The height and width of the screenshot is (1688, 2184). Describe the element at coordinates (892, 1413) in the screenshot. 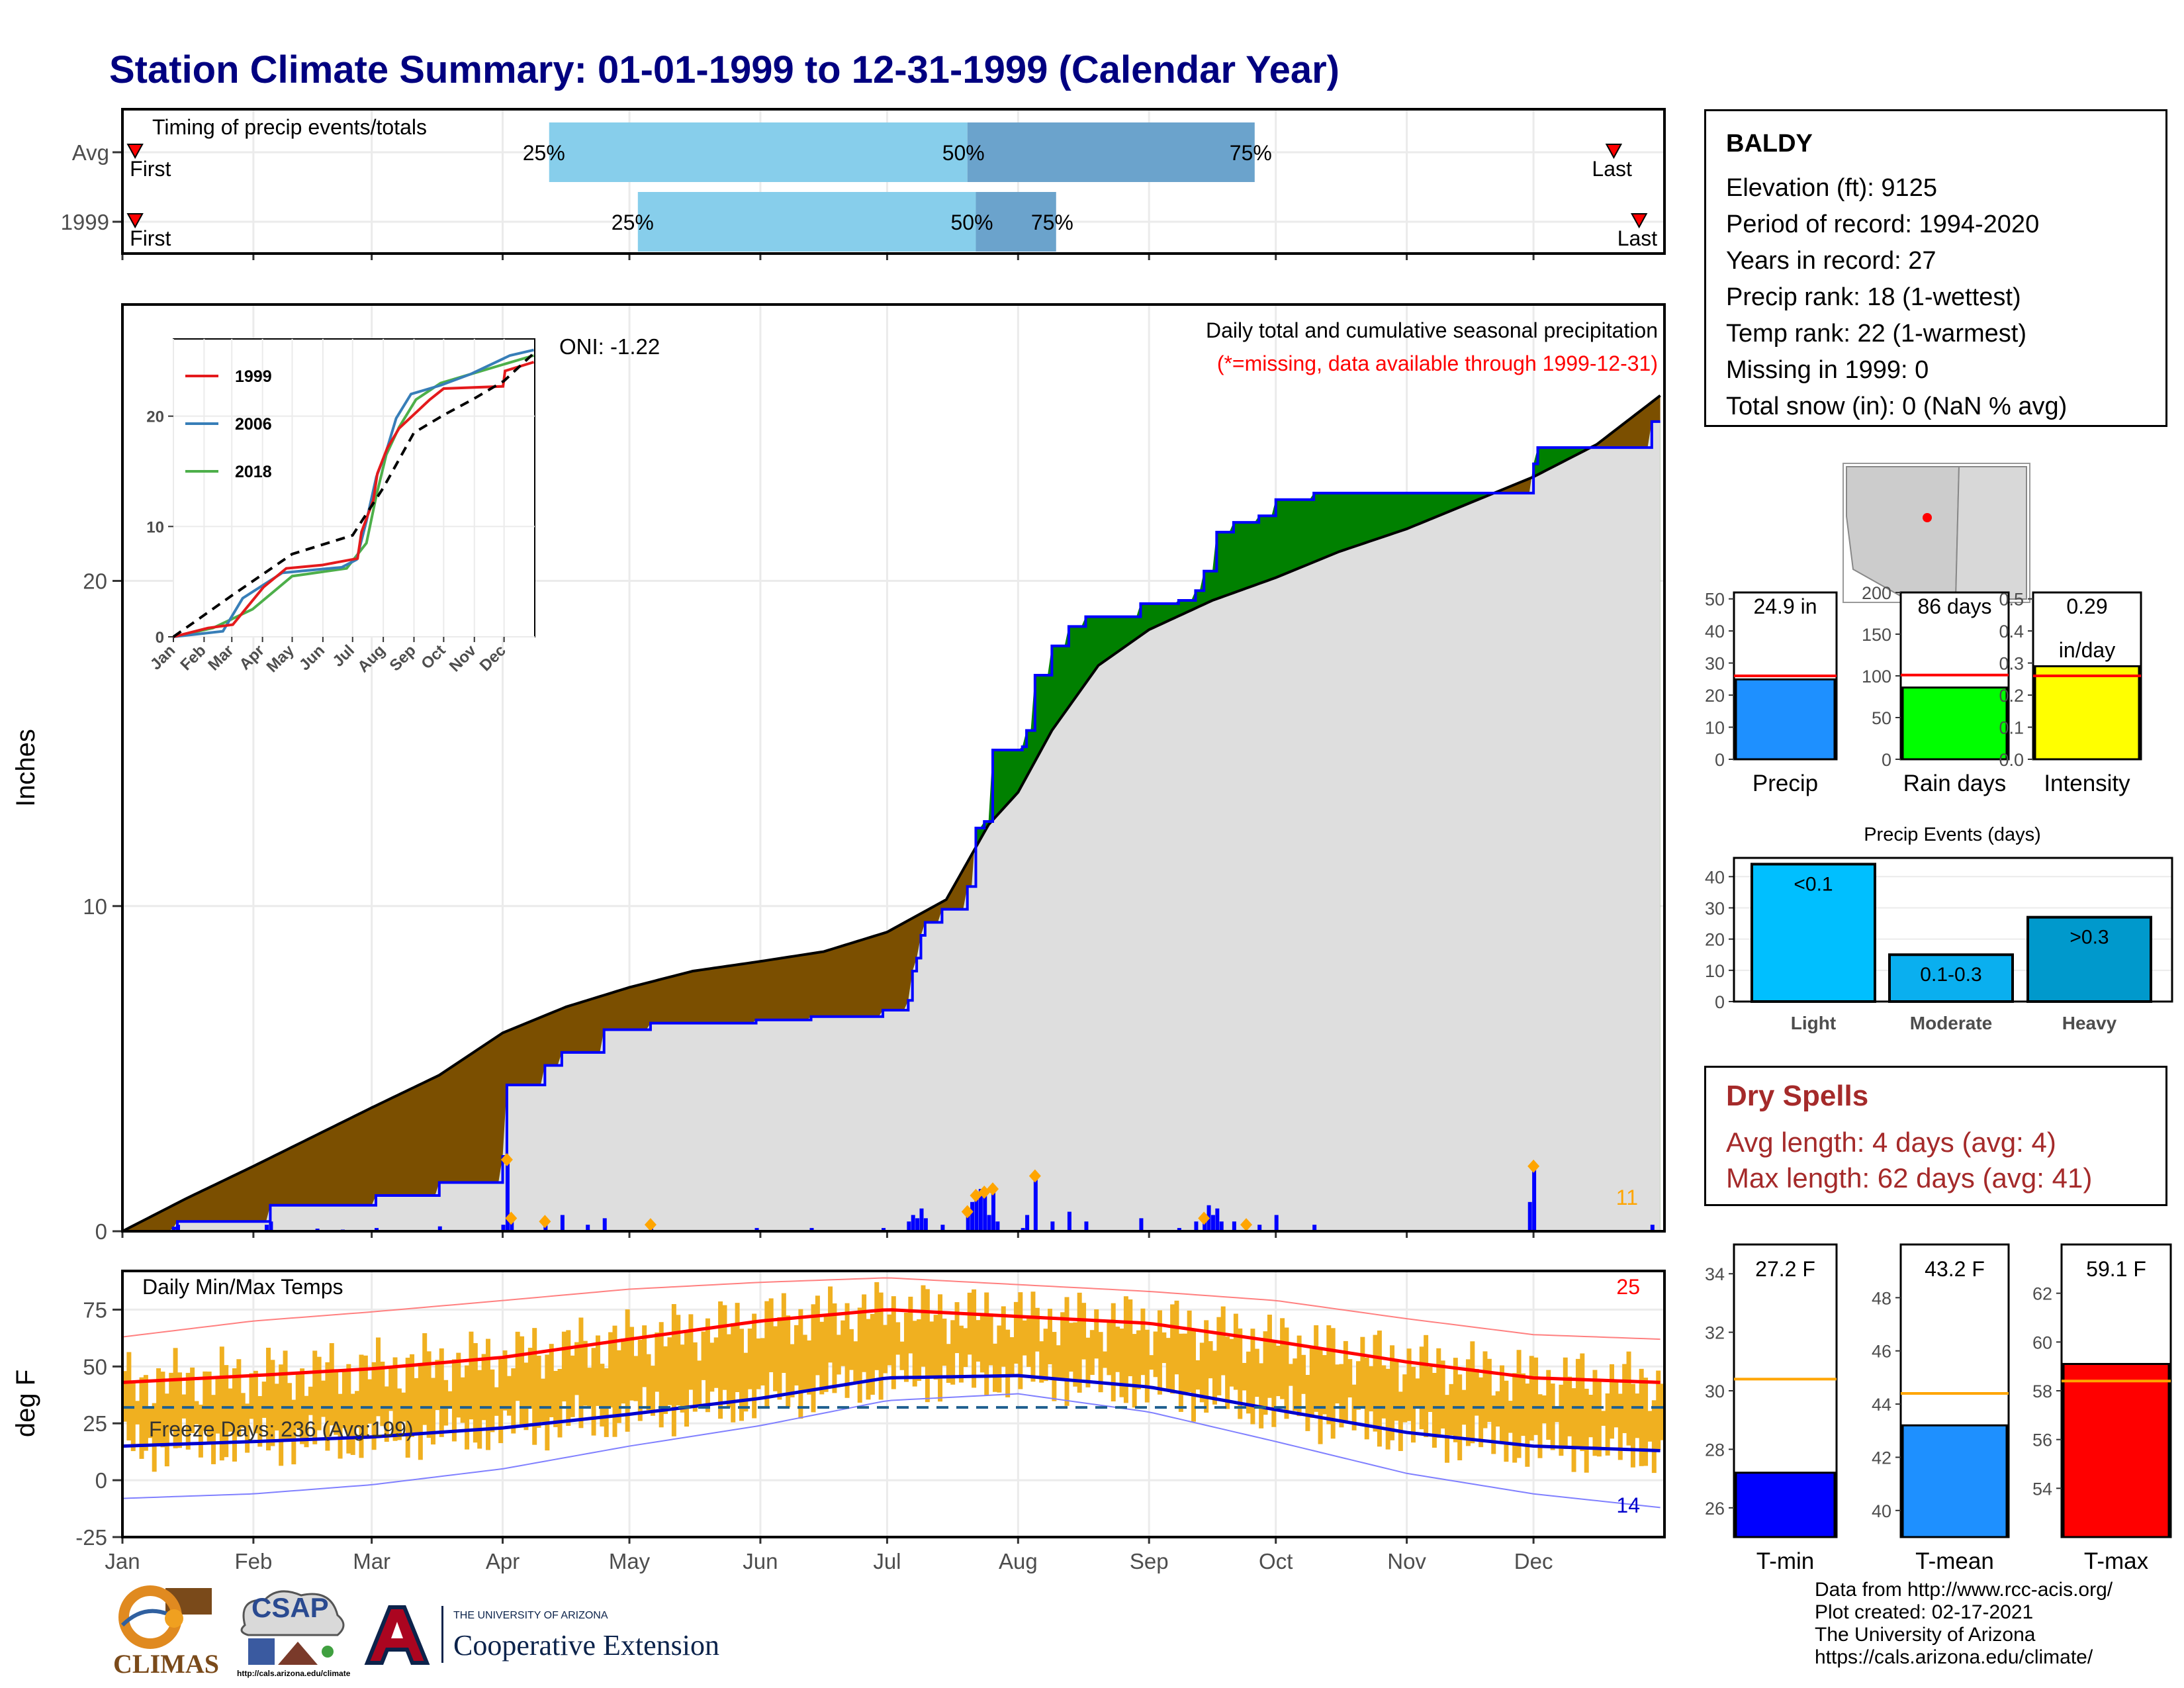

I see `temp-avg-min-line` at that location.